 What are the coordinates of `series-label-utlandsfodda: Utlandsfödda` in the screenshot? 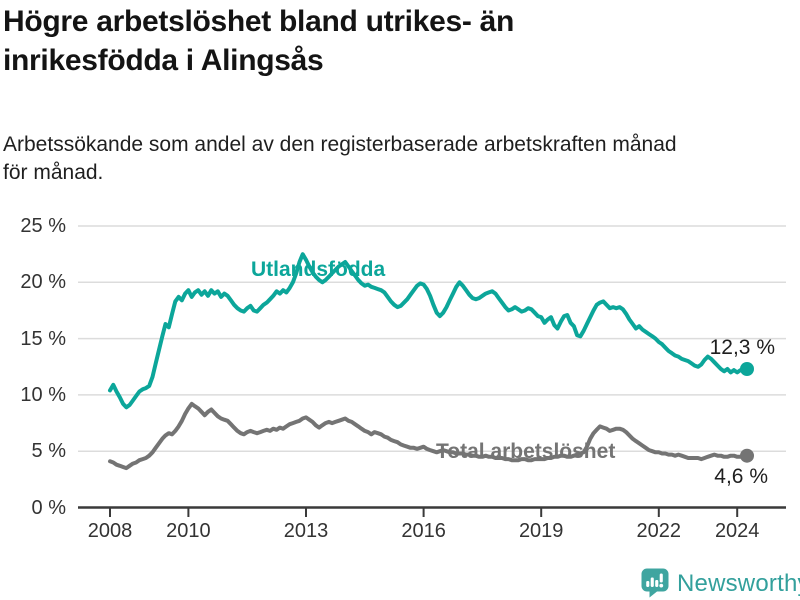 It's located at (318, 269).